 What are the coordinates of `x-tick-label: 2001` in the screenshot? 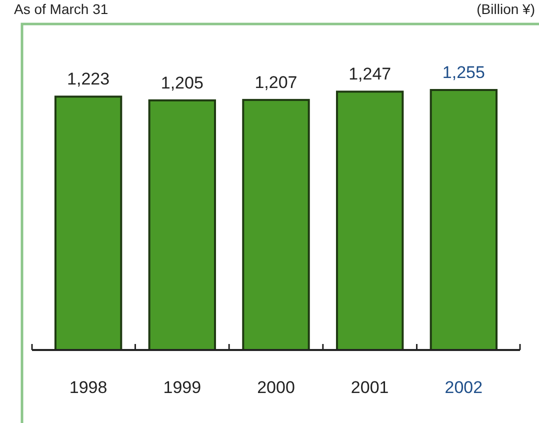 It's located at (369, 387).